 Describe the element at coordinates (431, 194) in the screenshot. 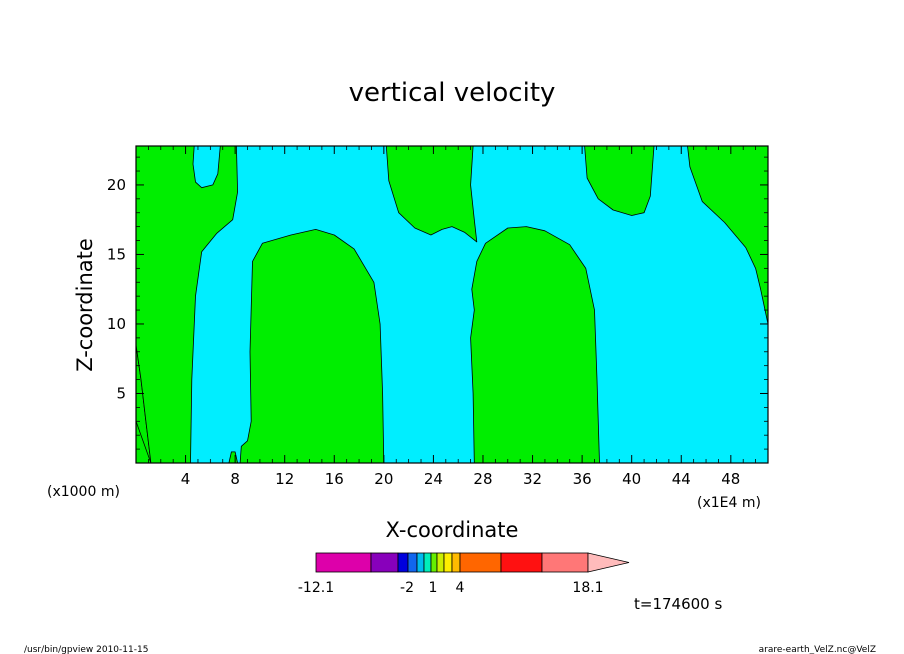

I see `contour-region-upper-middle` at that location.